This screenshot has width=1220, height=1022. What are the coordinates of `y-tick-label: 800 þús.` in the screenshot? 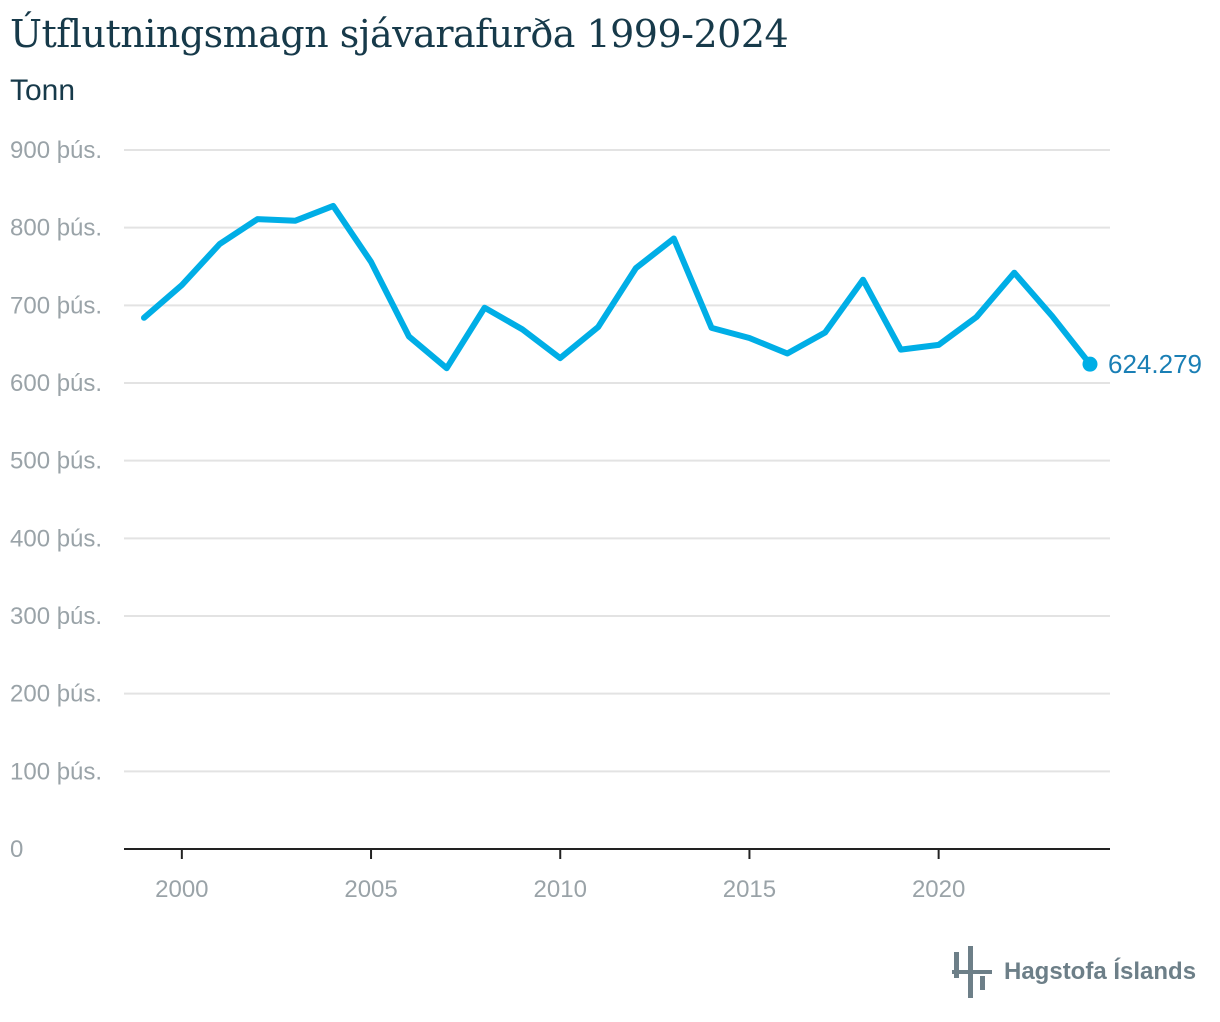 It's located at (56, 228).